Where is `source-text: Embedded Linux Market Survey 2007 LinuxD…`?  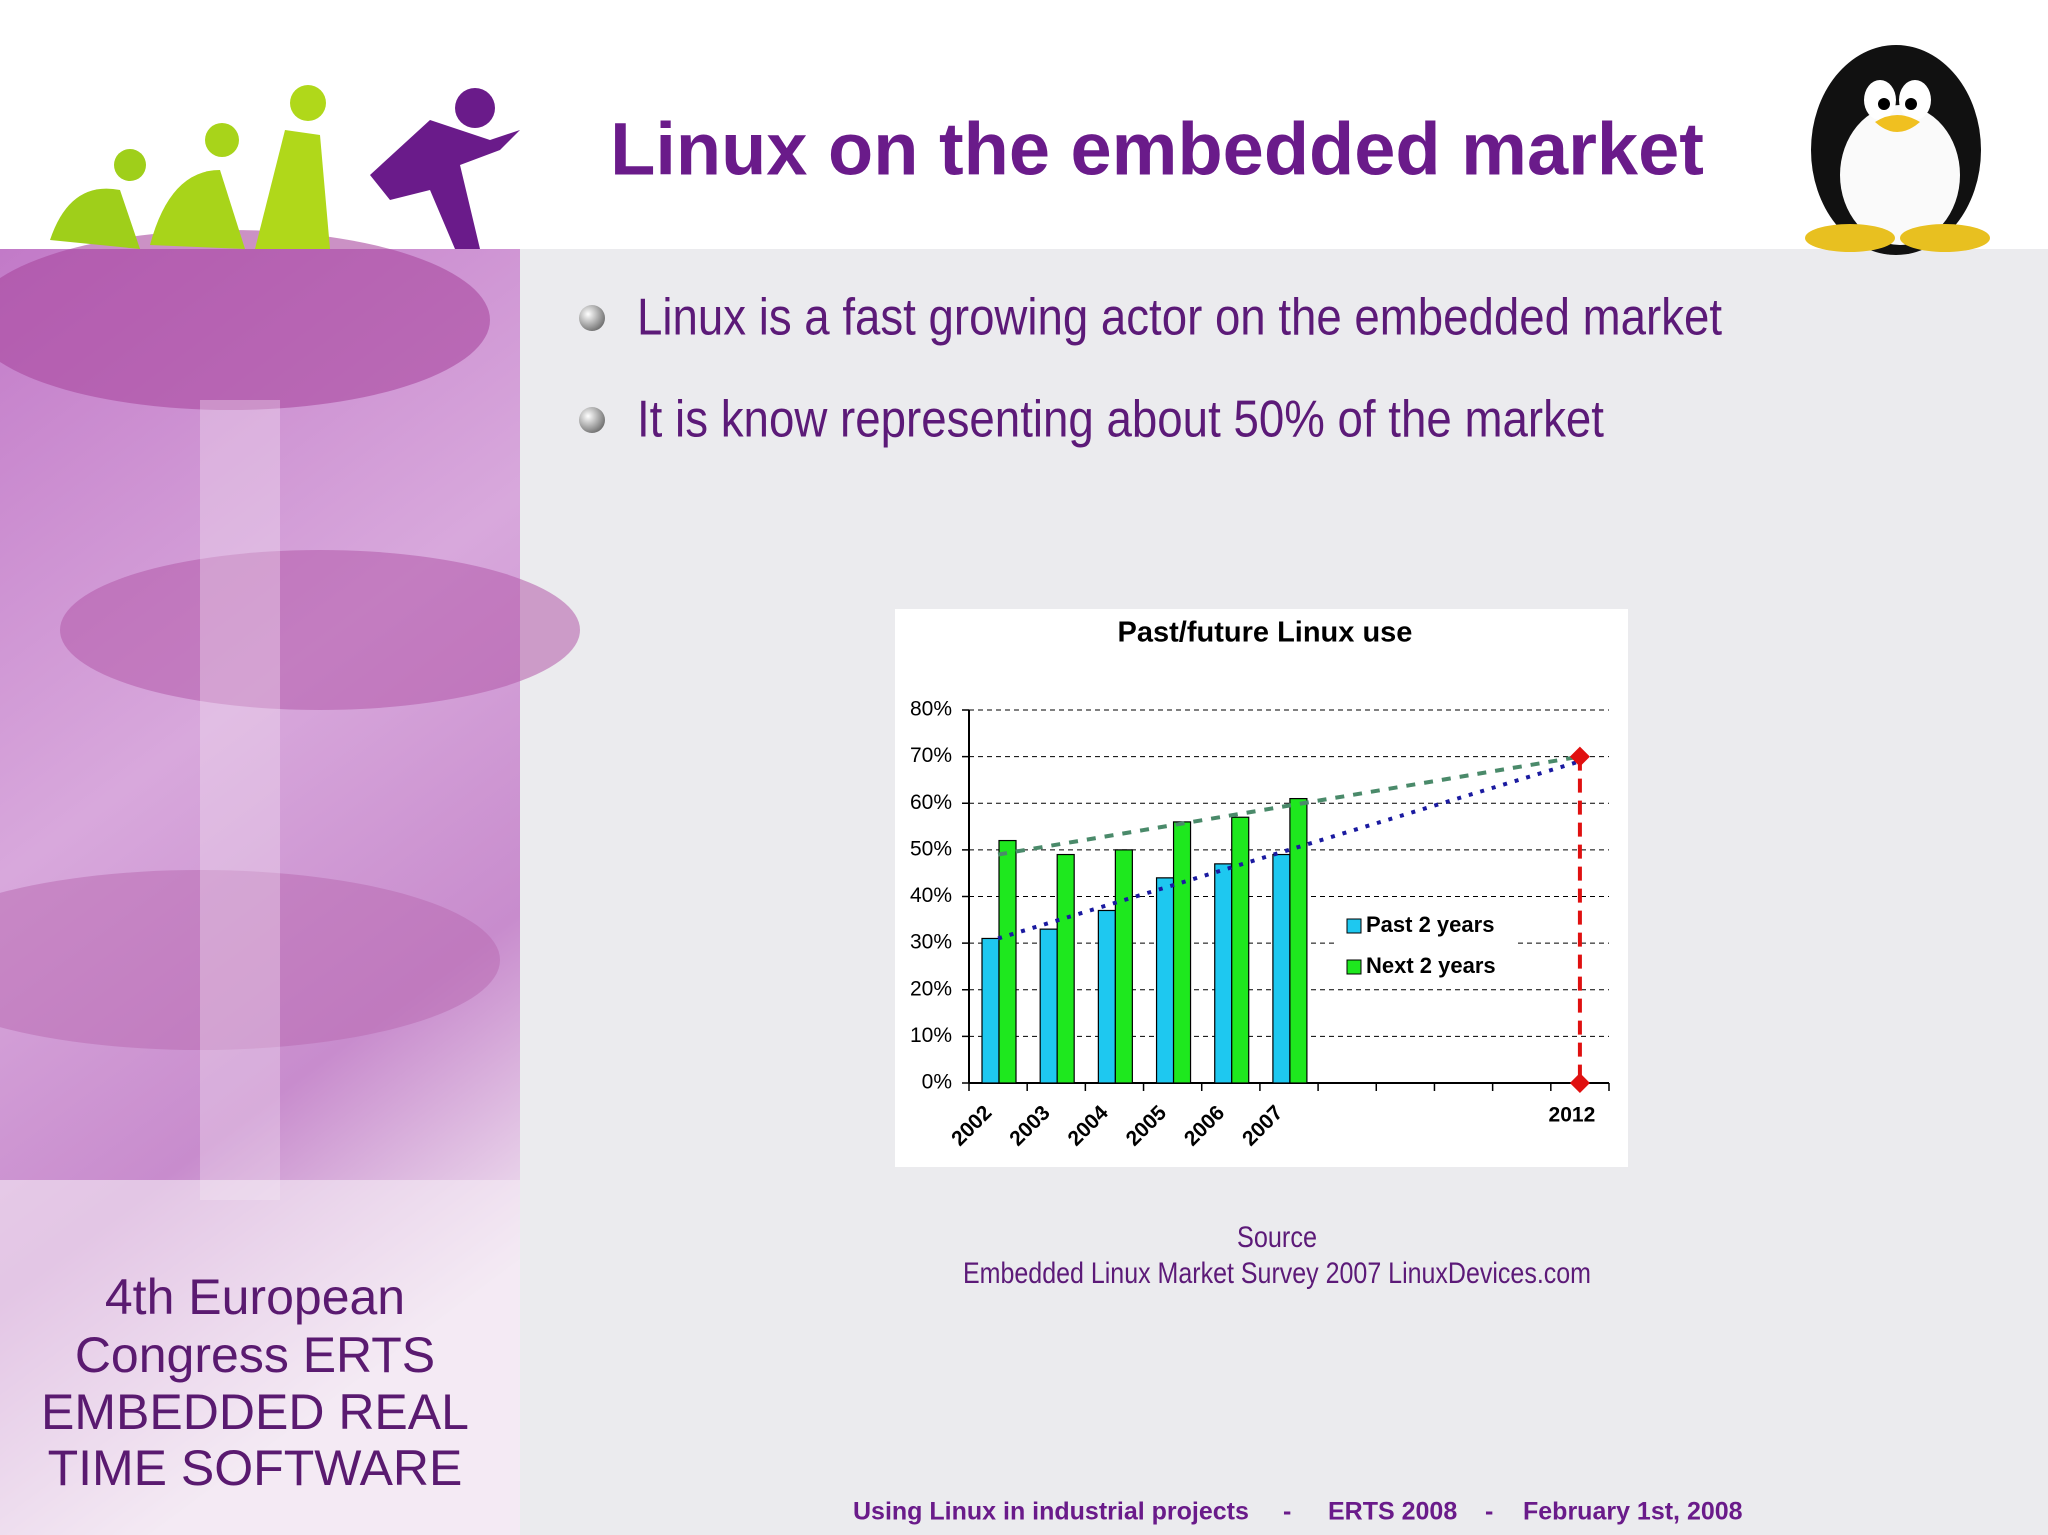 source-text: Embedded Linux Market Survey 2007 LinuxD… is located at coordinates (1277, 1273).